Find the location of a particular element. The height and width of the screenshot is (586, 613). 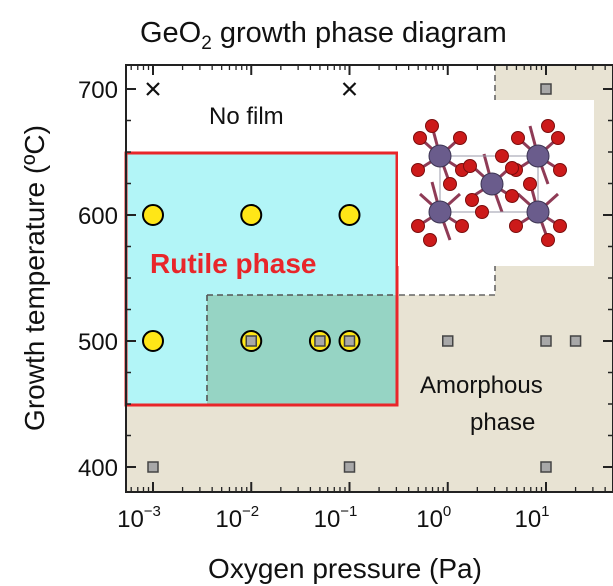

amorphous-phase-label-line1: Amorphous is located at coordinates (481, 385).